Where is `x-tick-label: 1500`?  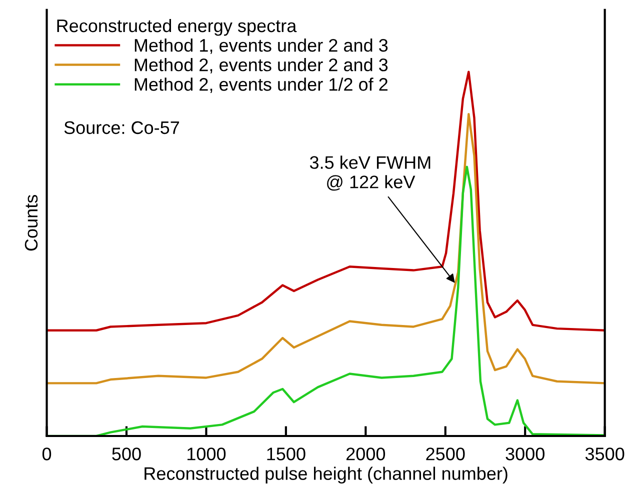 x-tick-label: 1500 is located at coordinates (286, 454).